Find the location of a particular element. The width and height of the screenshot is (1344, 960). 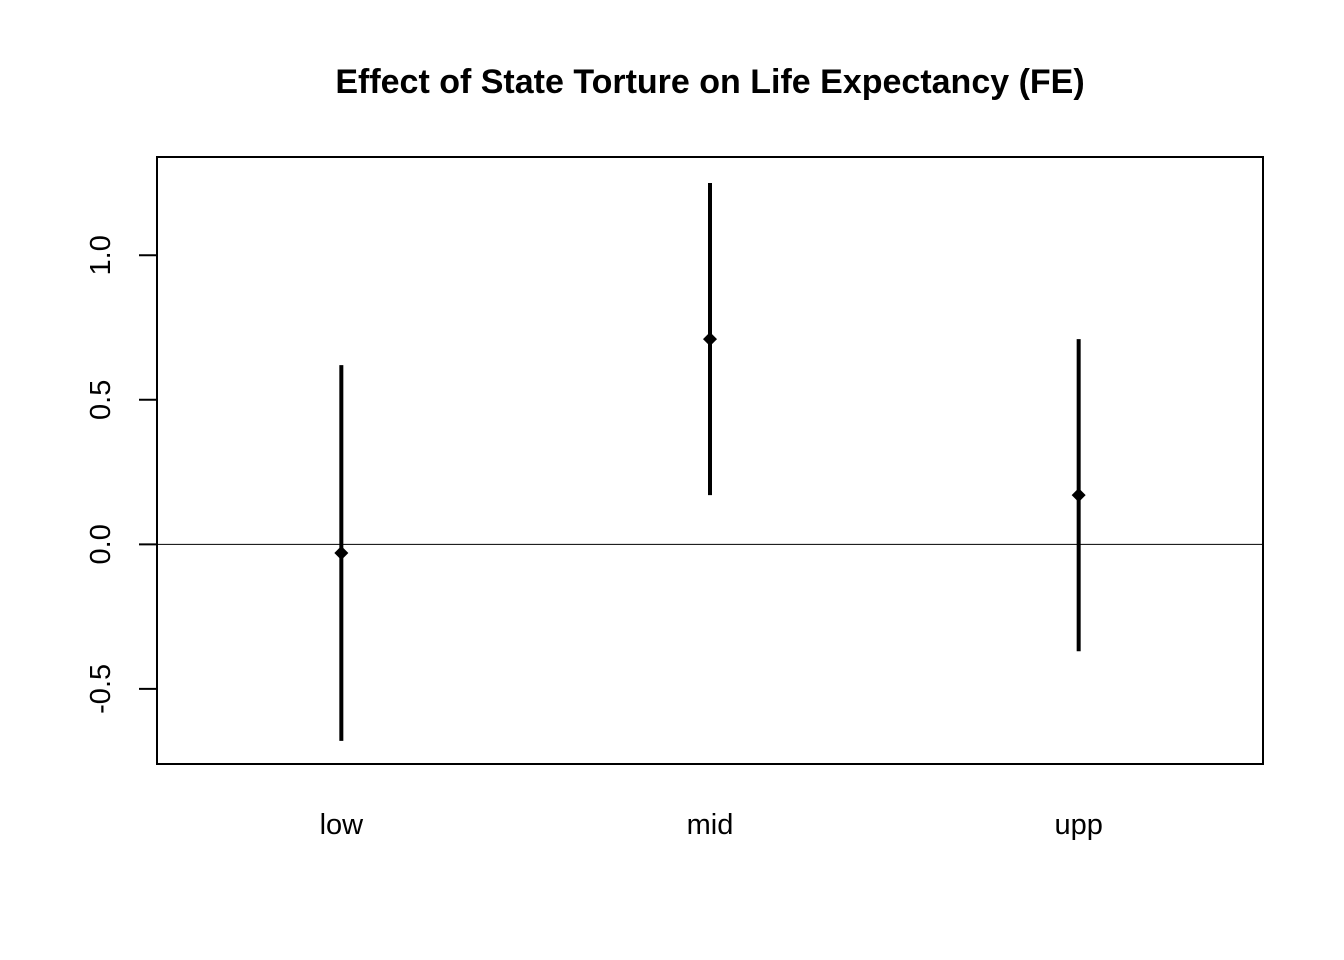

y-tick-label: 0.0 is located at coordinates (101, 544).